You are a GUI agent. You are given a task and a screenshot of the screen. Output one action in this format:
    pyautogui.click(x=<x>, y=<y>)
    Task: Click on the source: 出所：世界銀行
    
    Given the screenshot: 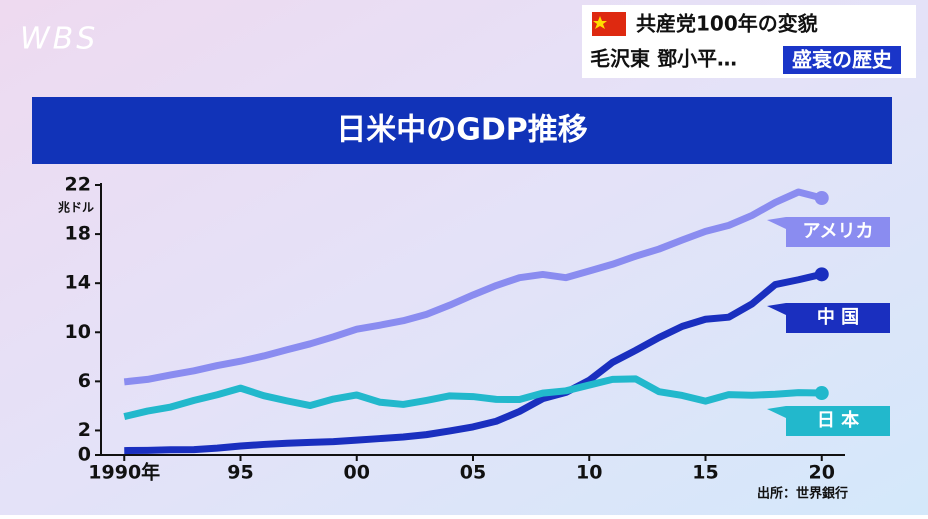 What is the action you would take?
    pyautogui.click(x=802, y=494)
    